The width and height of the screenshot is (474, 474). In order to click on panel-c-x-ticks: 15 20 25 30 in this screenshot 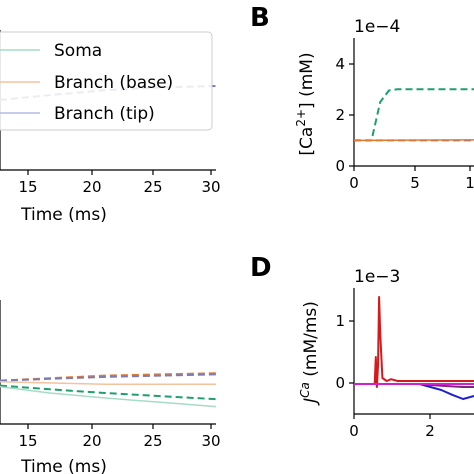, I will do `click(119, 437)`.